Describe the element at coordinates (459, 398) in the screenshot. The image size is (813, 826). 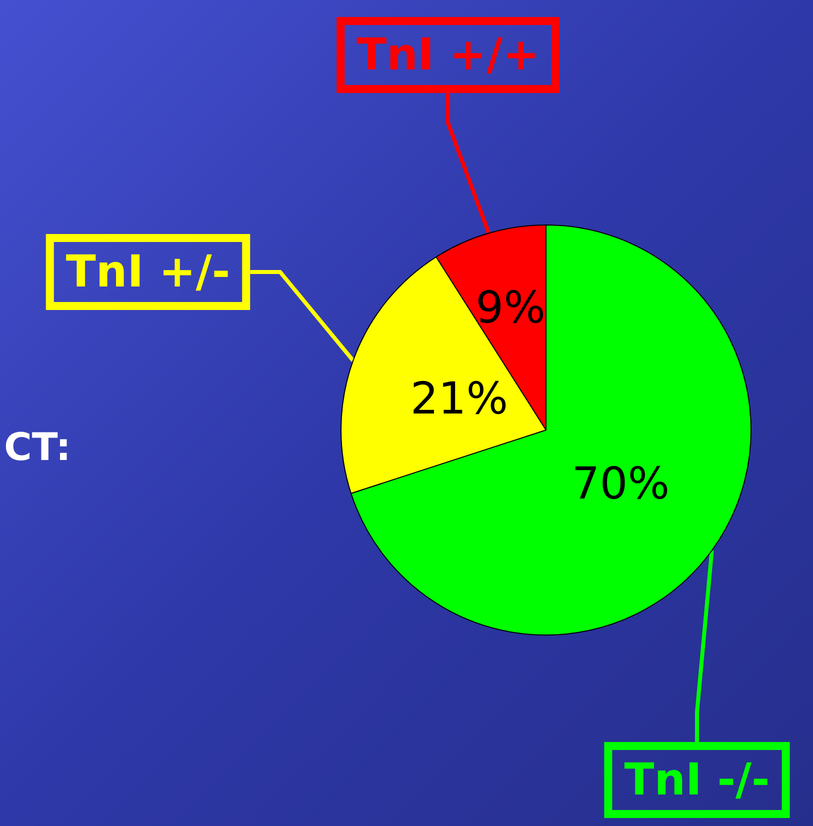
I see `data-label: 21%` at that location.